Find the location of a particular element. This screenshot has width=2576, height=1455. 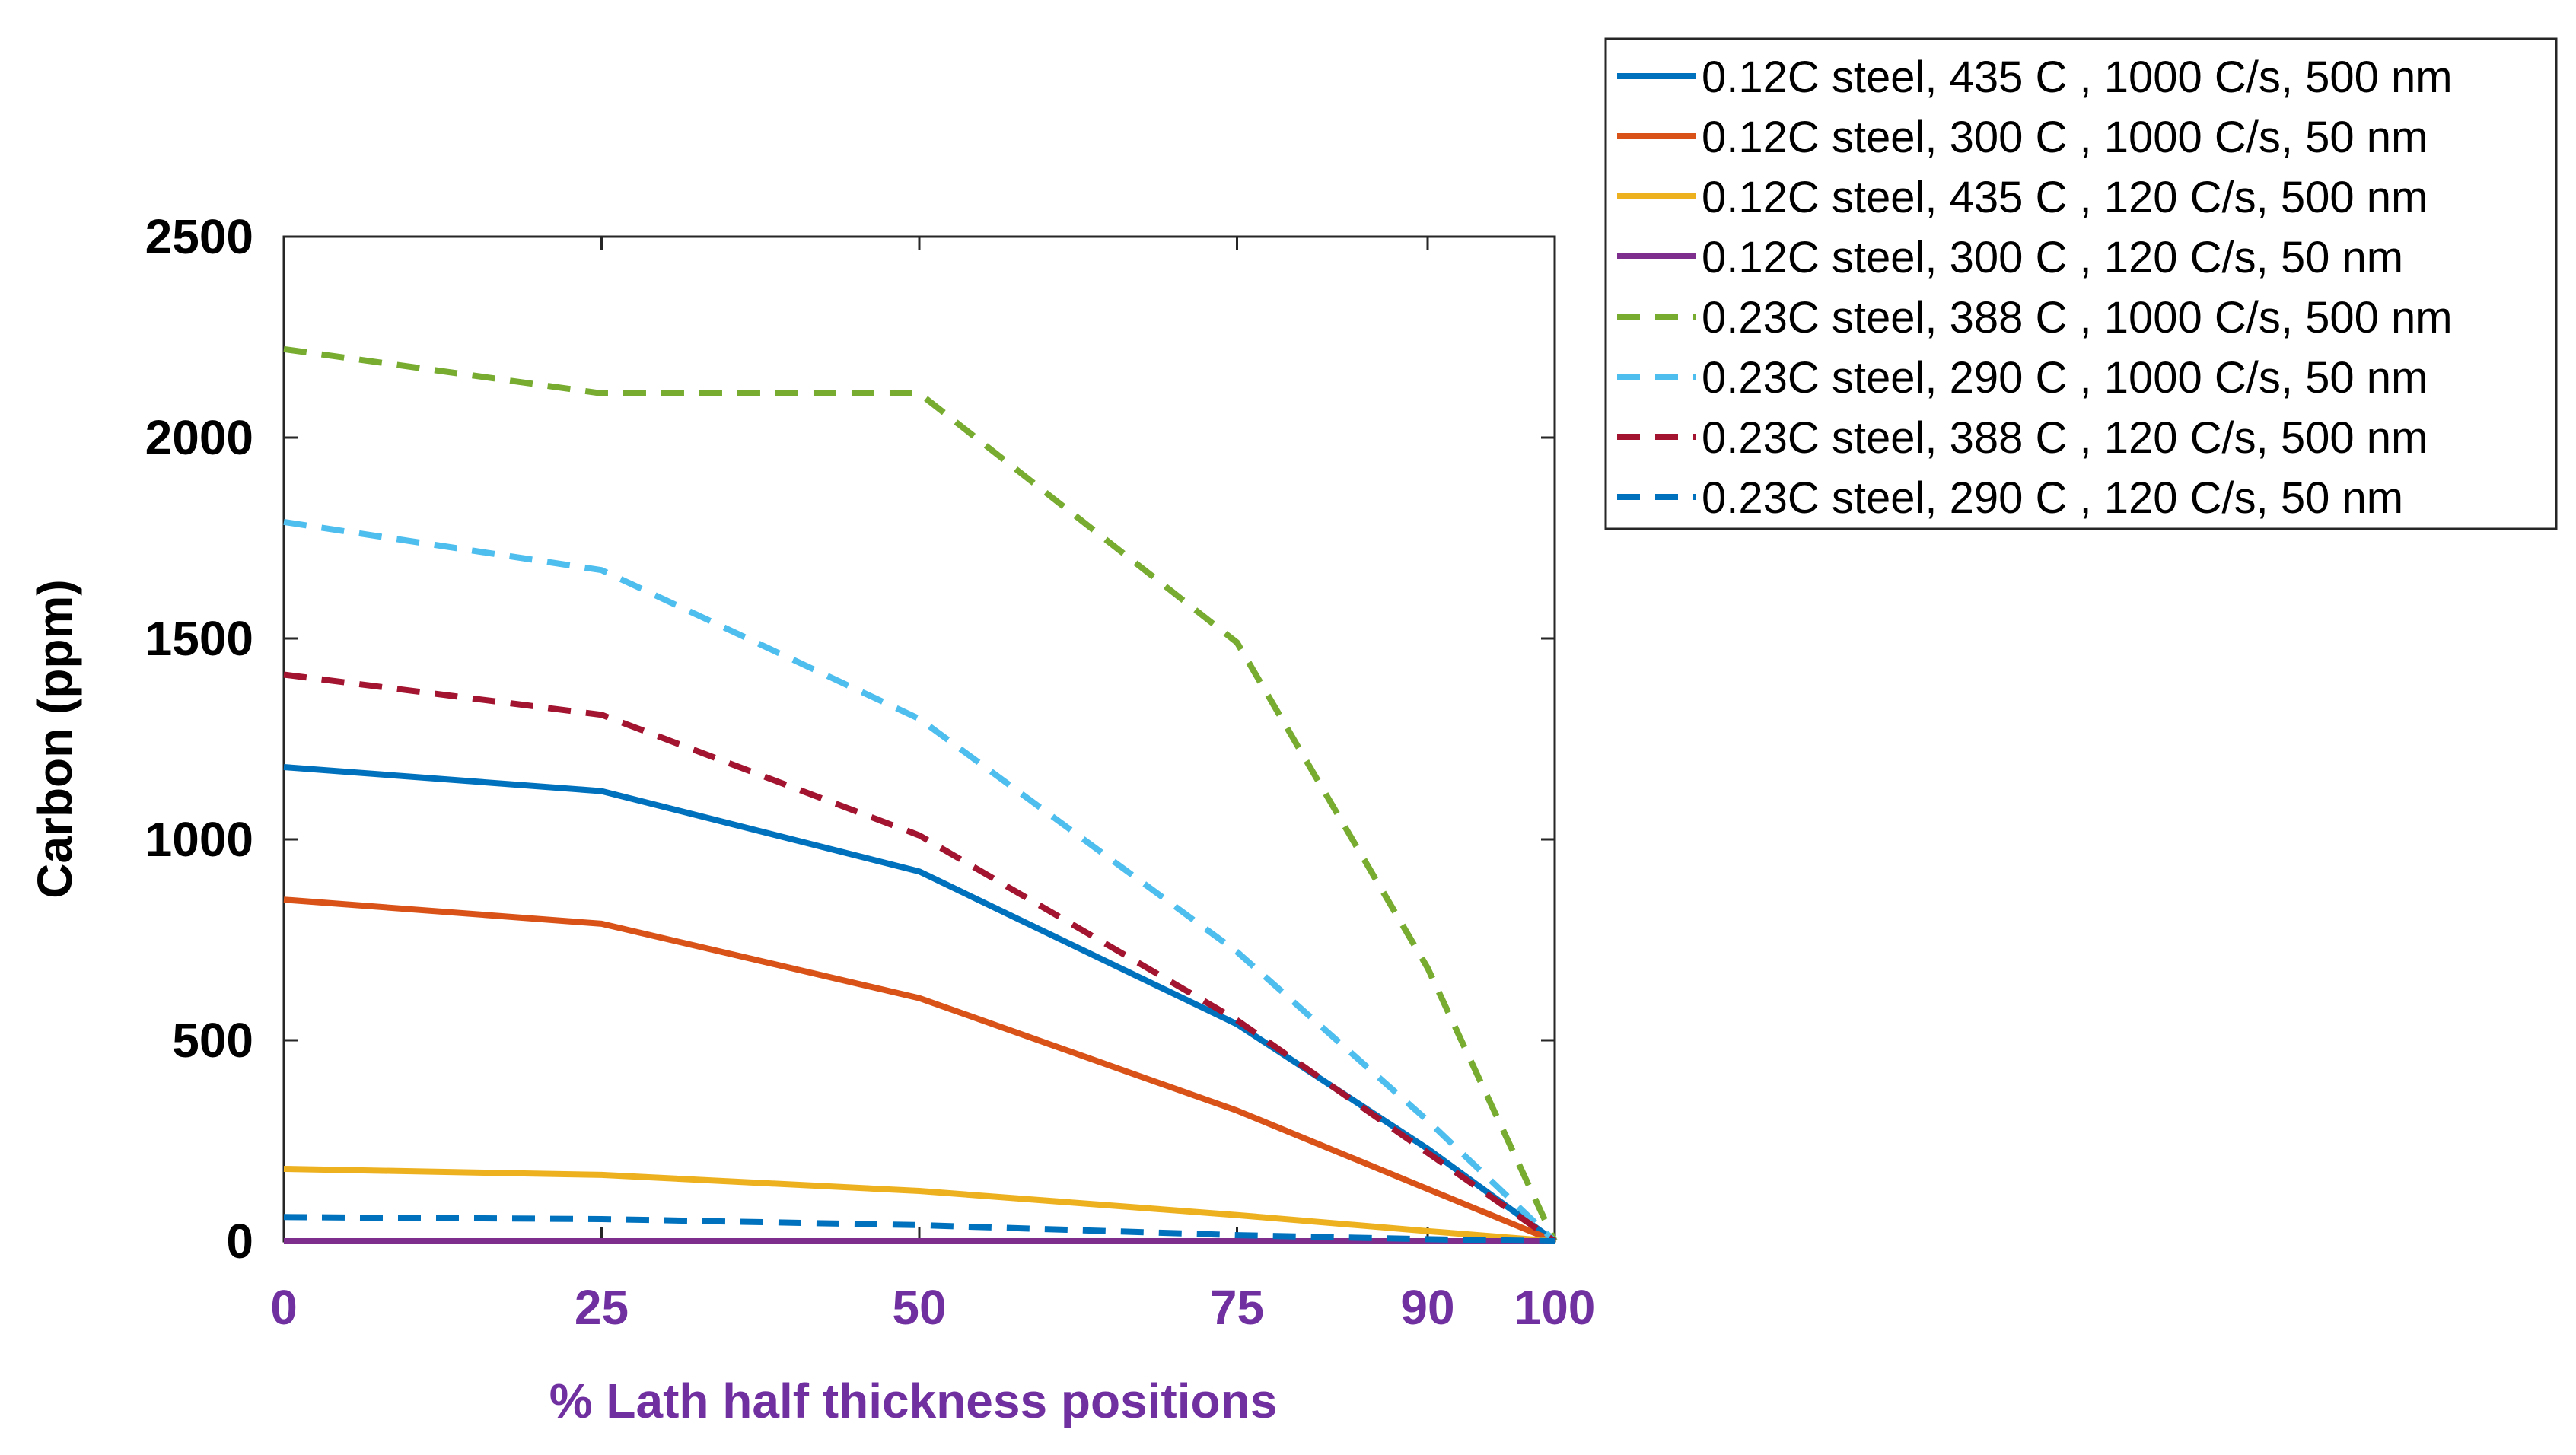

legend-entry-label: 0.23C steel, 290 C , 120 C/s, 50 nm is located at coordinates (2052, 498).